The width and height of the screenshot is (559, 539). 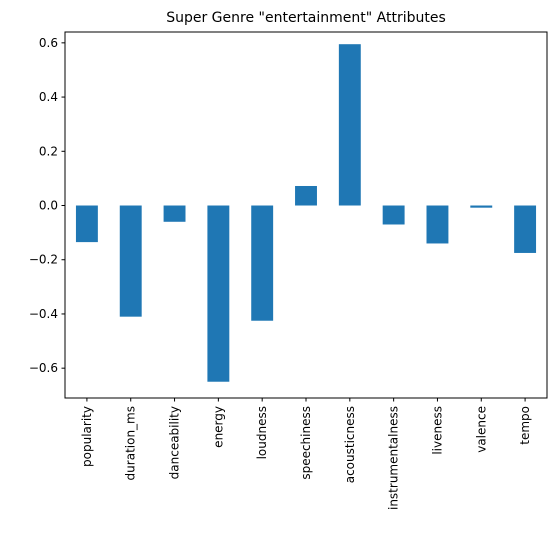 I want to click on bar-popularity, so click(x=86, y=224).